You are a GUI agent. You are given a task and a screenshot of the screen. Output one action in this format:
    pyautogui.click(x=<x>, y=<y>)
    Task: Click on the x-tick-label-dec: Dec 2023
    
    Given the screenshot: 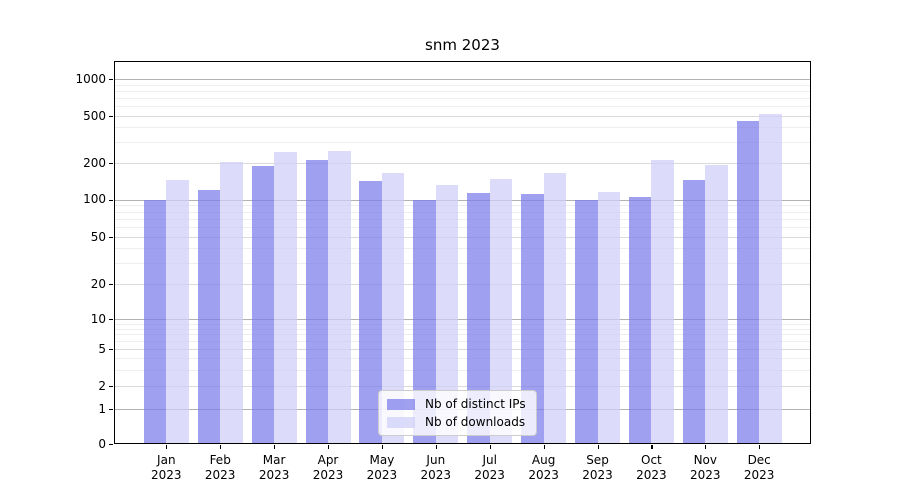 What is the action you would take?
    pyautogui.click(x=759, y=467)
    